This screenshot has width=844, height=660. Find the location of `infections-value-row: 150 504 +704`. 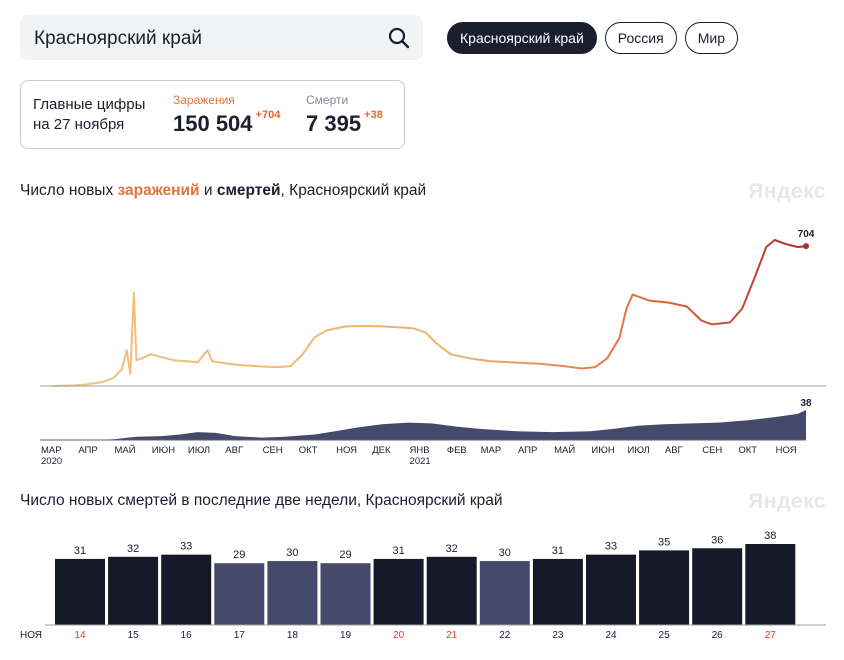

infections-value-row: 150 504 +704 is located at coordinates (227, 123).